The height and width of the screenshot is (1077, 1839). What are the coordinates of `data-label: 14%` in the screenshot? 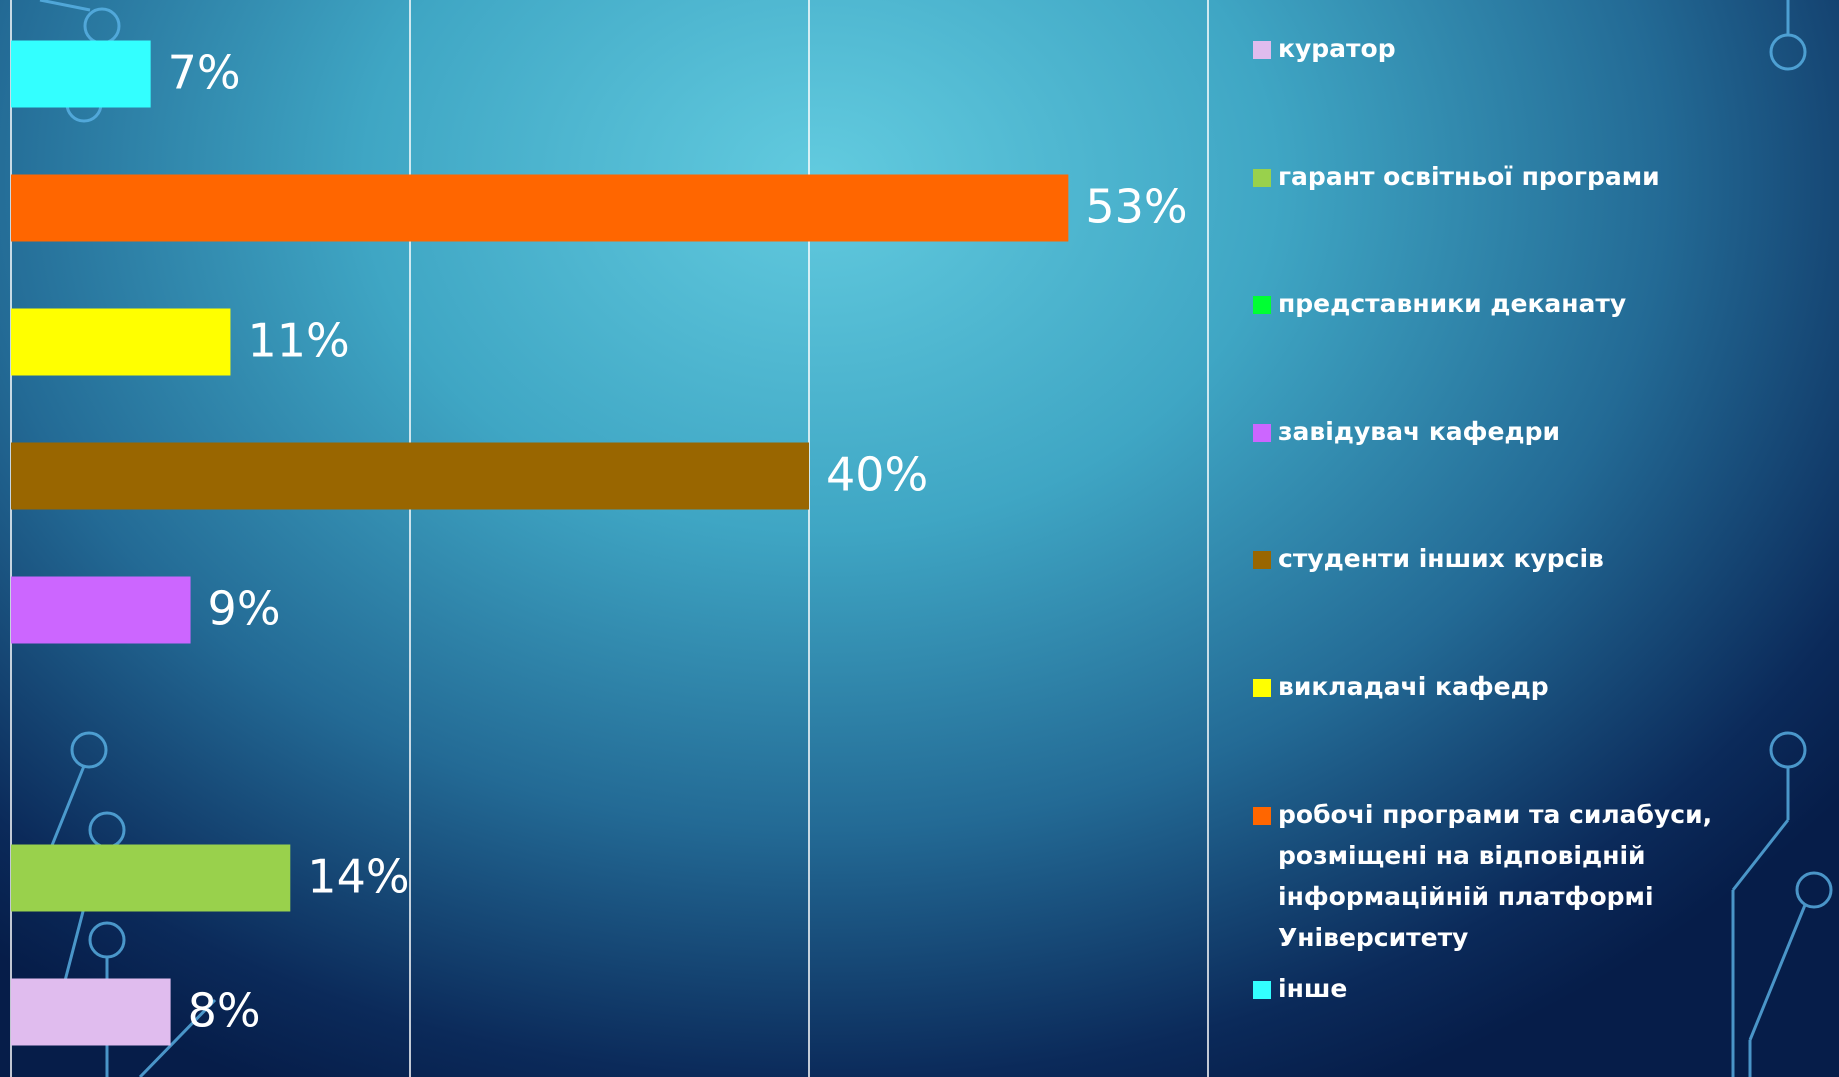 It's located at (358, 877).